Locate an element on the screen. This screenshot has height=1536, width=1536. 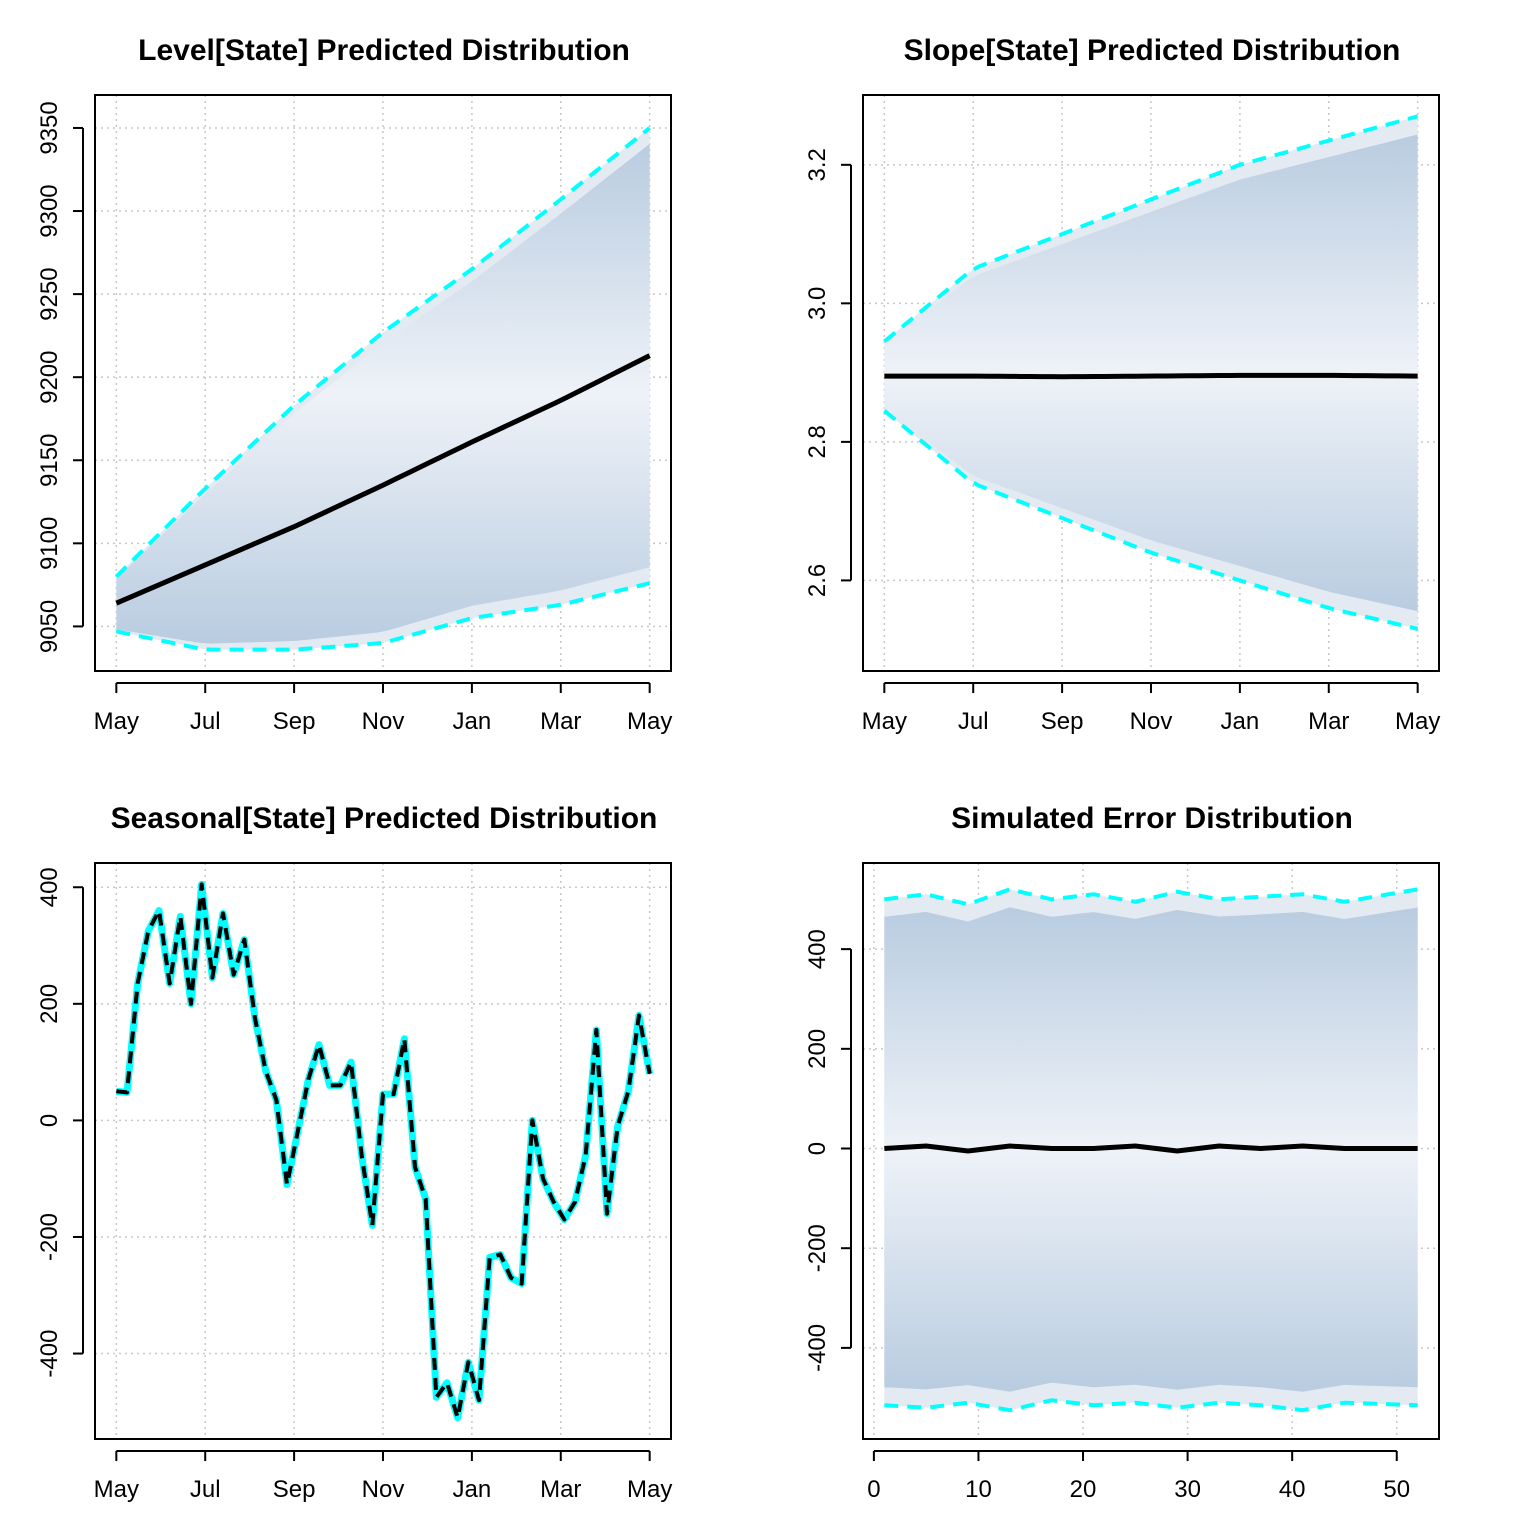
y-tick-label: 2.6 is located at coordinates (817, 580).